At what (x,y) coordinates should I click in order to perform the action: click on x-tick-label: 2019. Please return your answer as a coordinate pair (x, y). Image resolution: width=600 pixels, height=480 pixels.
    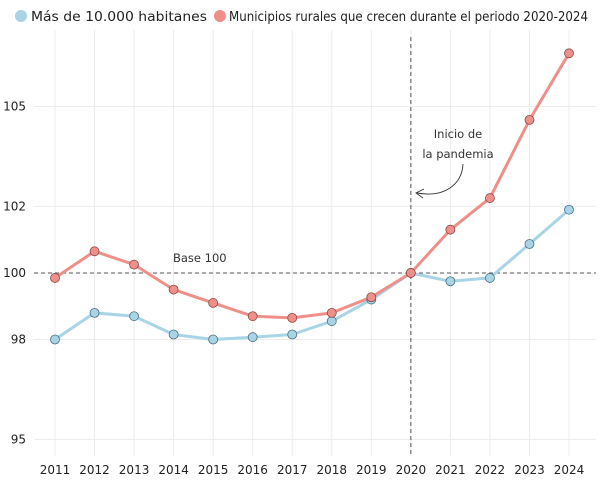
    Looking at the image, I should click on (371, 470).